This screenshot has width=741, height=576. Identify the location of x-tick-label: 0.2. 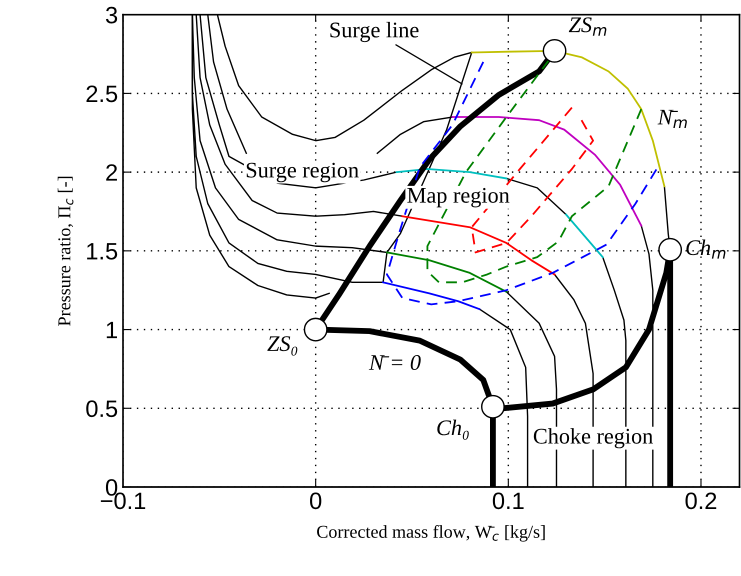
(701, 501).